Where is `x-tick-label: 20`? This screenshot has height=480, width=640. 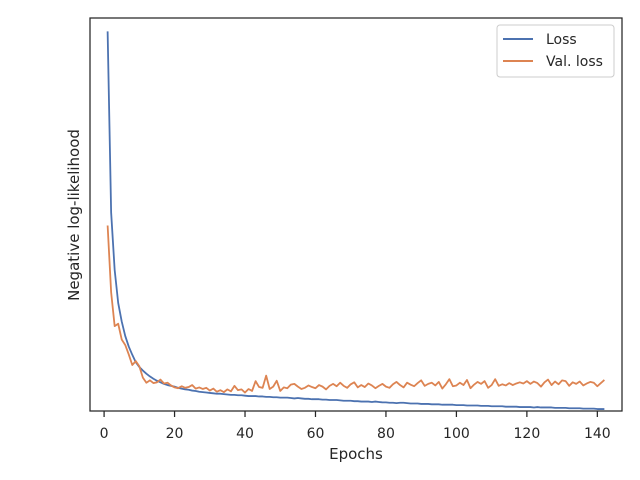 x-tick-label: 20 is located at coordinates (175, 434).